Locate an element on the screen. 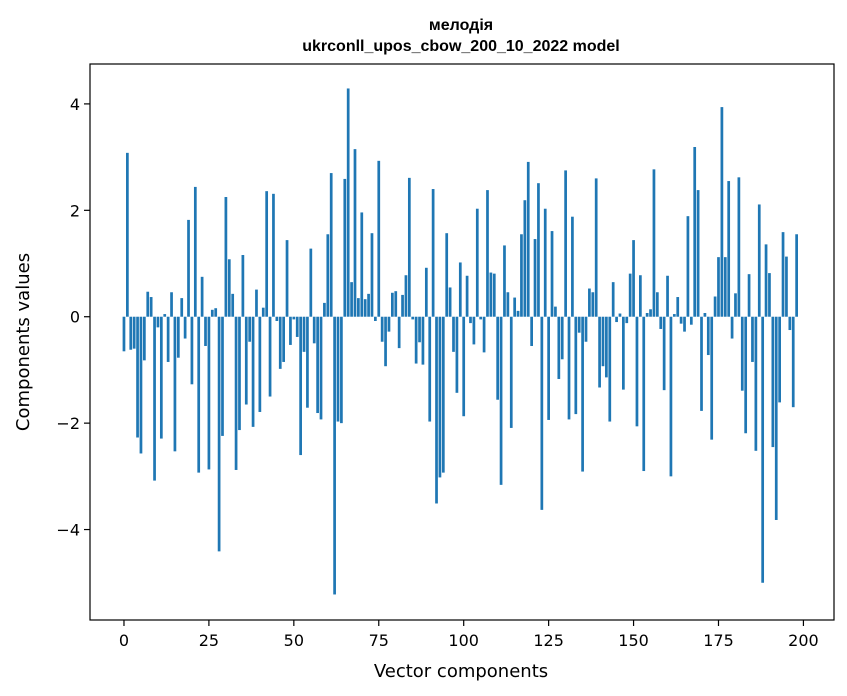 This screenshot has height=696, width=847. x-tick-label-6: 150 is located at coordinates (633, 640).